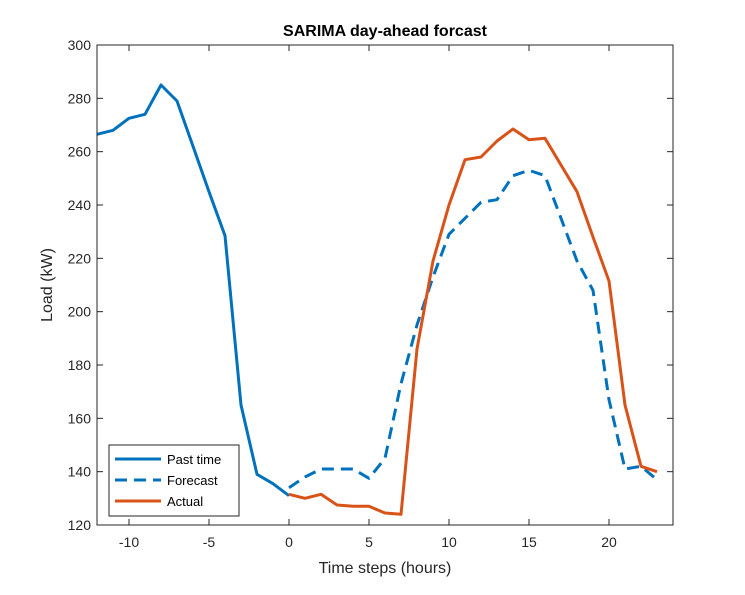  Describe the element at coordinates (80, 258) in the screenshot. I see `y-tick-label: 220` at that location.